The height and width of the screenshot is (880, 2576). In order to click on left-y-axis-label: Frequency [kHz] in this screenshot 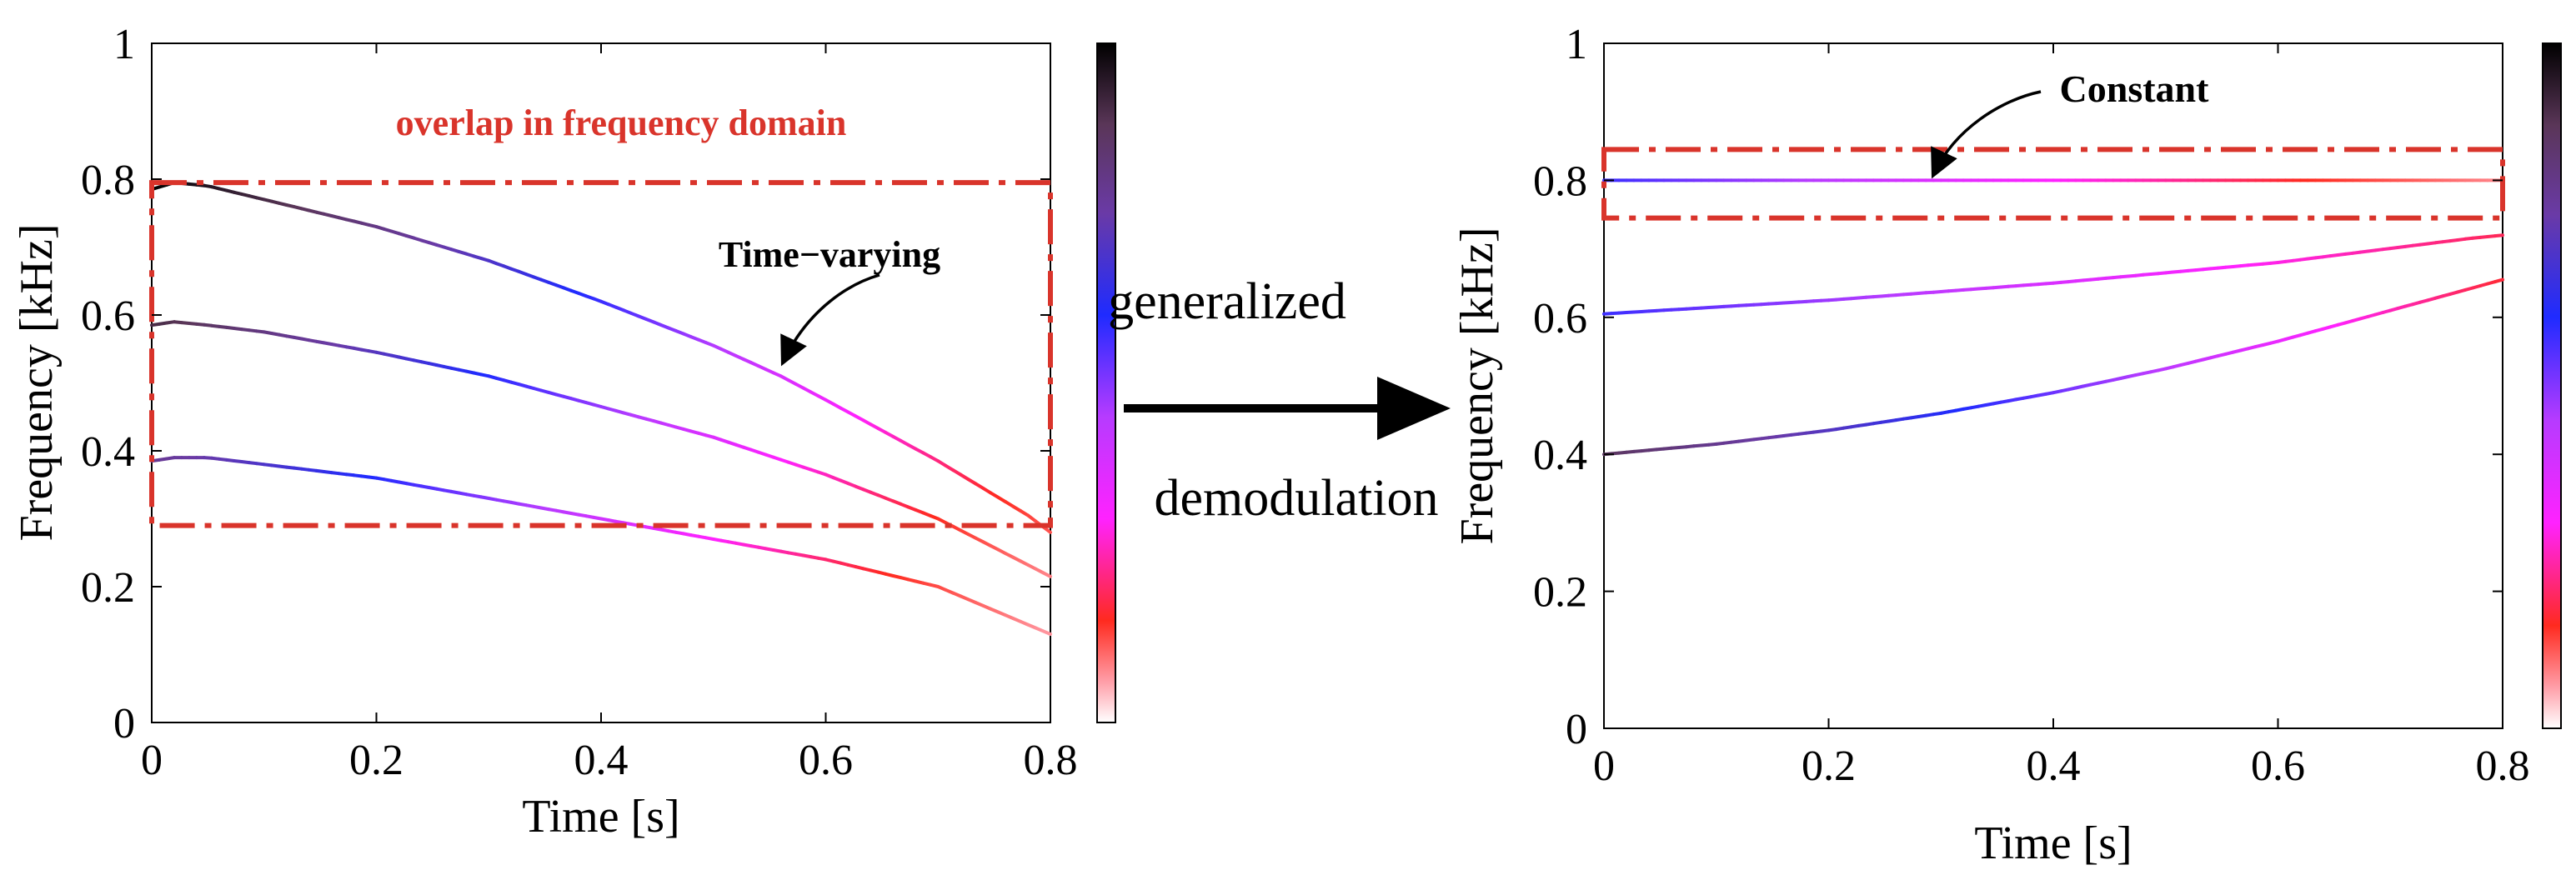, I will do `click(37, 383)`.